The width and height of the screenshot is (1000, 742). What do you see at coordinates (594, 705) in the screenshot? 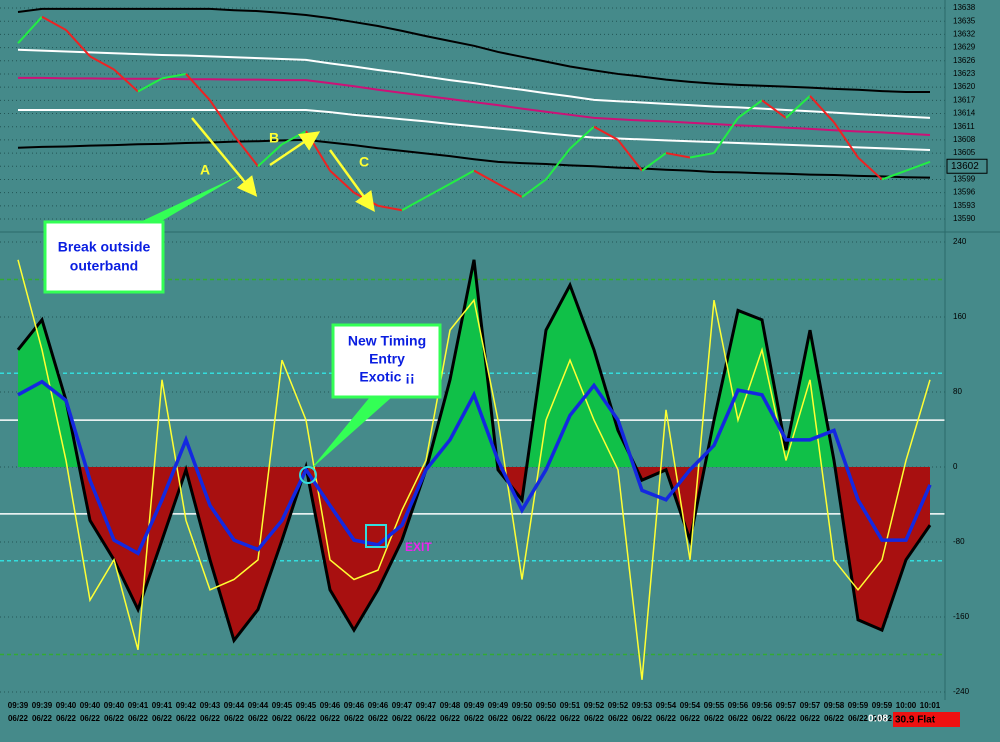
I see `x-tick-label: 09:52` at bounding box center [594, 705].